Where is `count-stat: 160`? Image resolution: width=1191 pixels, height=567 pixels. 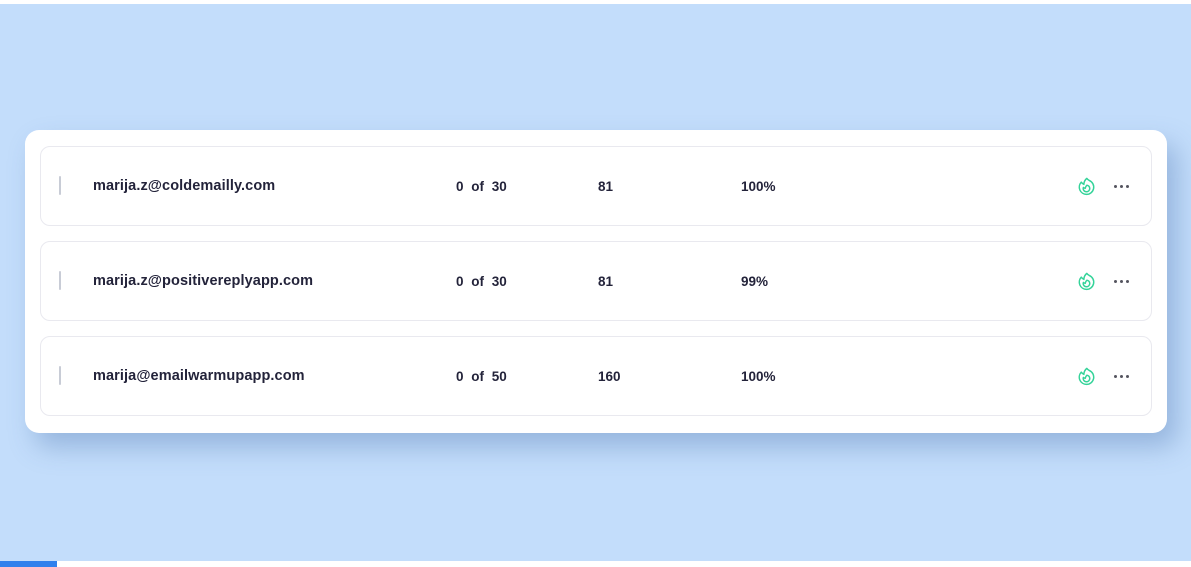 count-stat: 160 is located at coordinates (609, 376).